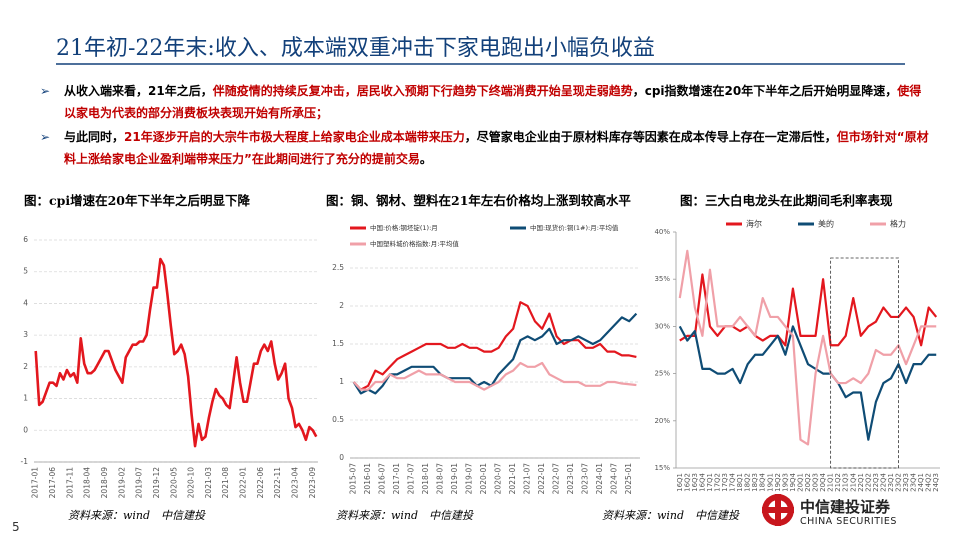 The image size is (960, 540). Describe the element at coordinates (425, 479) in the screenshot. I see `x-tick-label: 2018-01` at that location.